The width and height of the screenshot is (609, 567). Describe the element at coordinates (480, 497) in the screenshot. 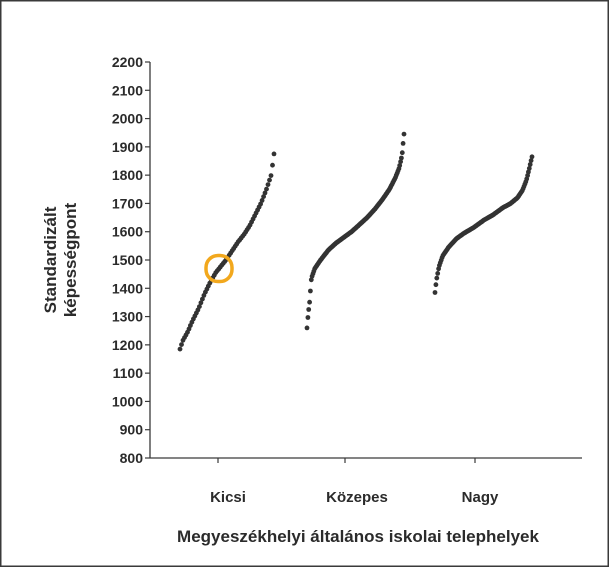

I see `x-category-label-nagy: Nagy` at that location.